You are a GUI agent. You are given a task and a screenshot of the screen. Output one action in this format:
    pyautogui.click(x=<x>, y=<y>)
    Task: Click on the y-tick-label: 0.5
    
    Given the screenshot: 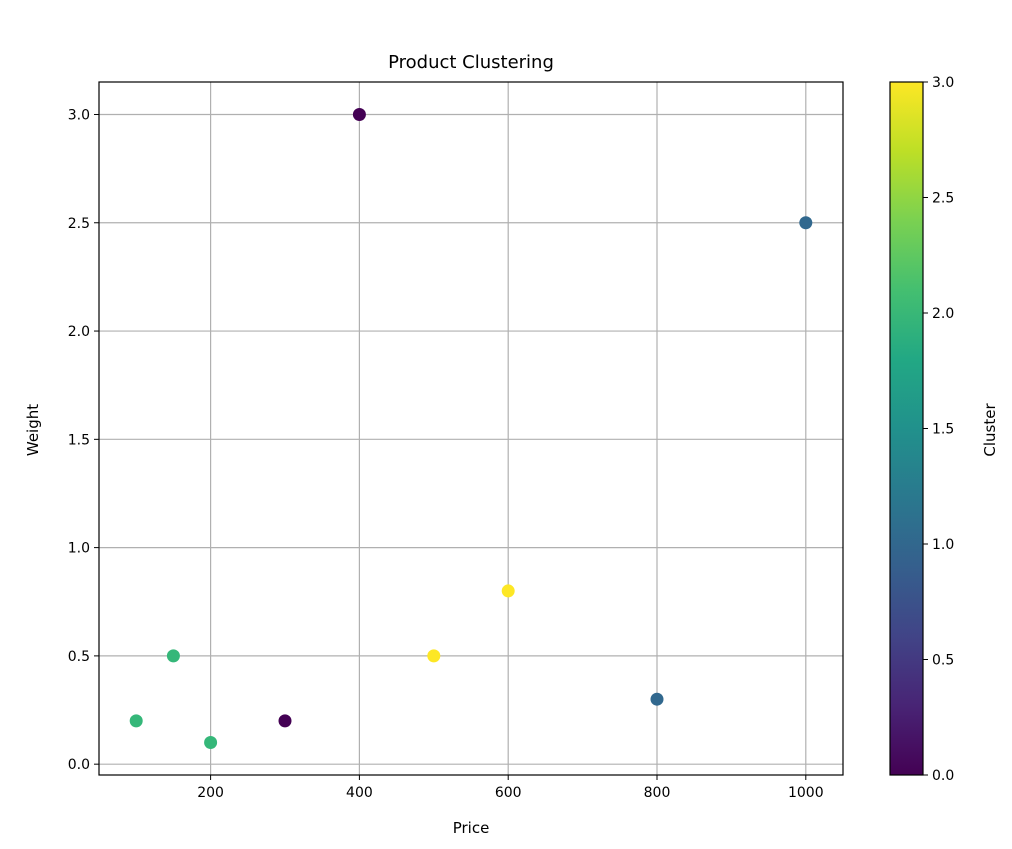 What is the action you would take?
    pyautogui.click(x=79, y=657)
    